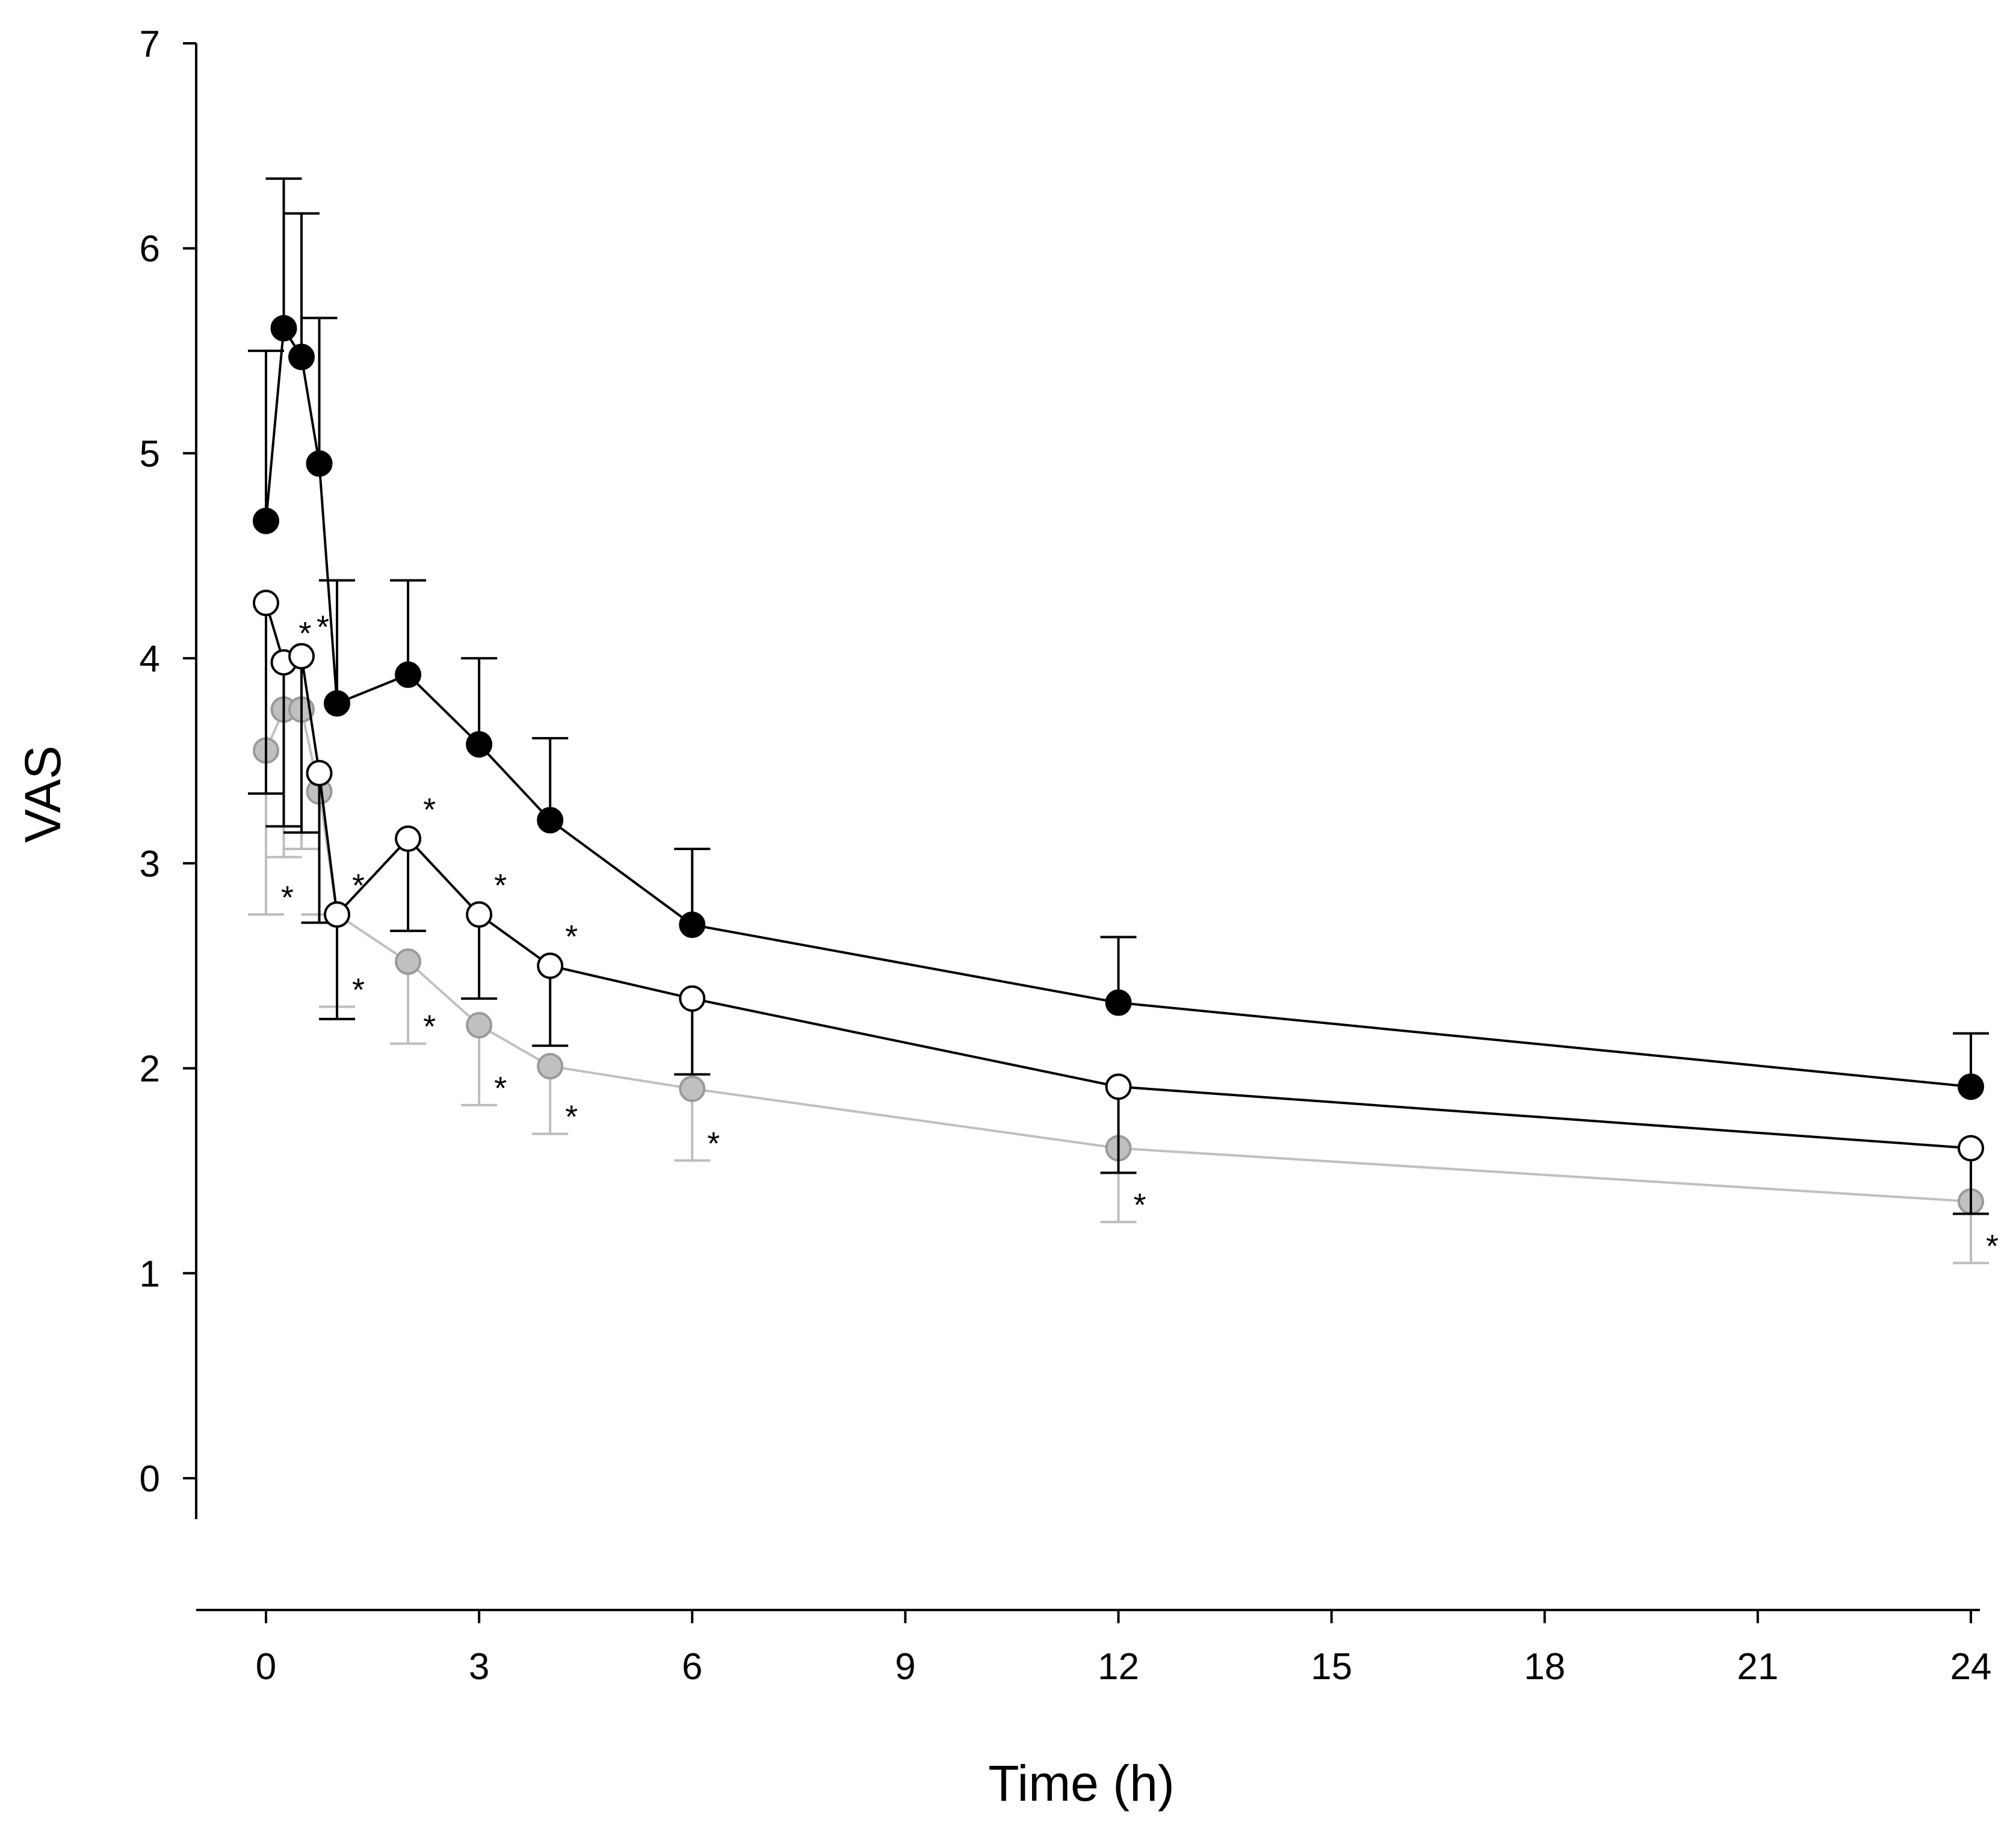 The height and width of the screenshot is (1835, 2016). What do you see at coordinates (150, 864) in the screenshot?
I see `y-tick-label: 3` at bounding box center [150, 864].